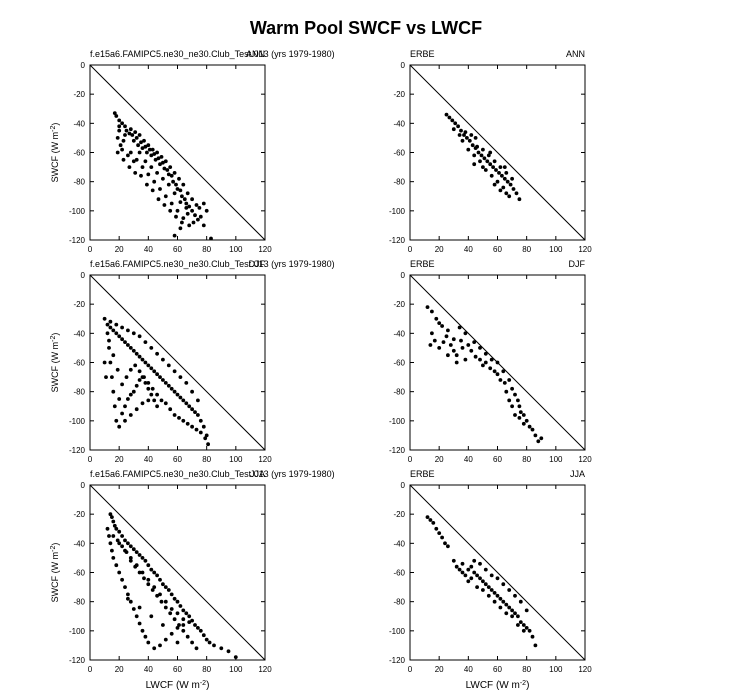 The width and height of the screenshot is (733, 698). I want to click on y-tick-label: 0, so click(403, 485).